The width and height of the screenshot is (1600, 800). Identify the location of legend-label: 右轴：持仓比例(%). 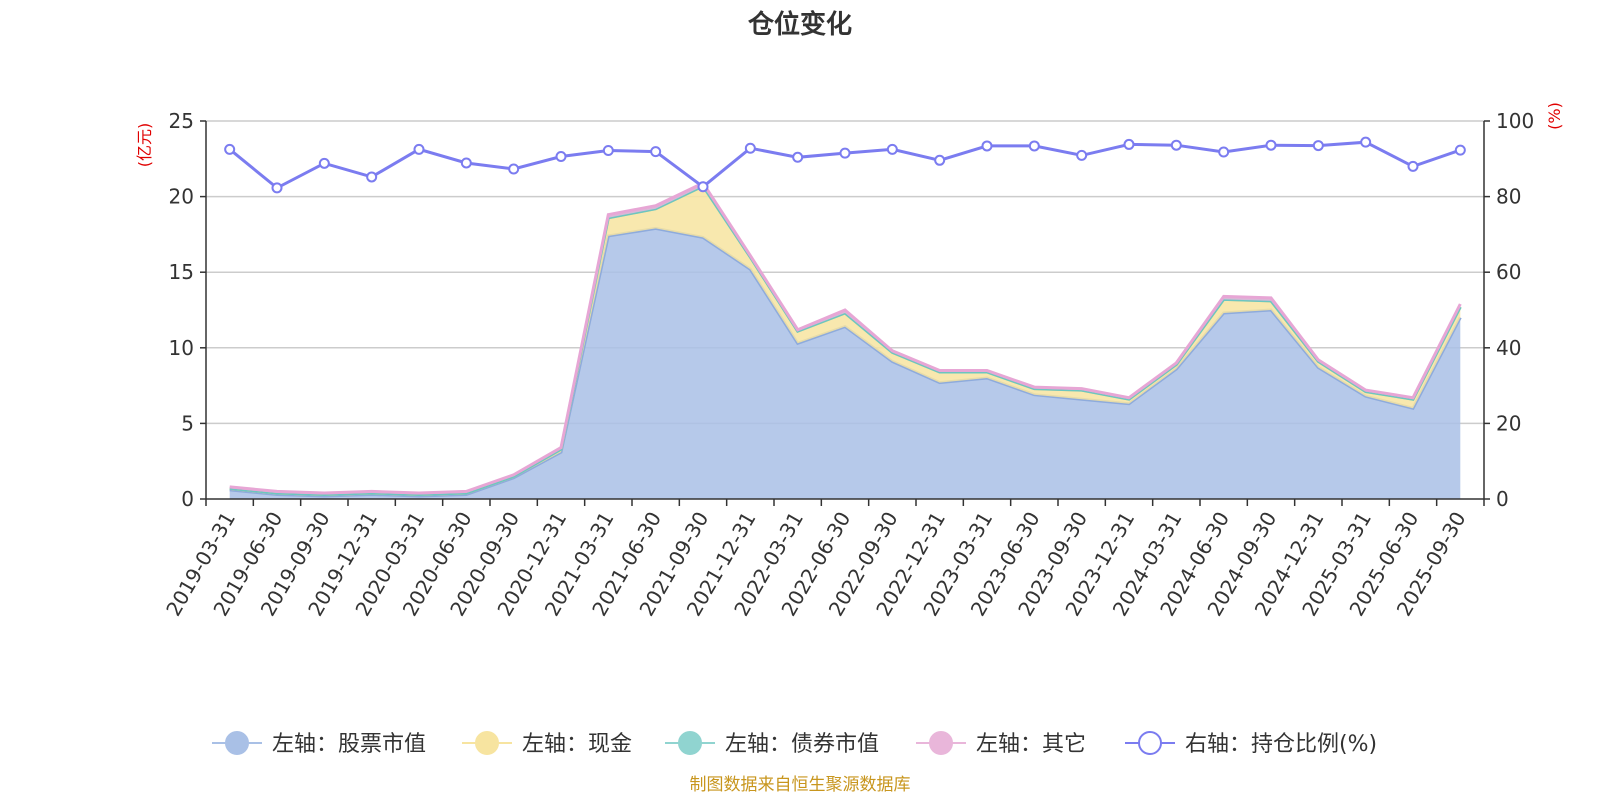
(1281, 744).